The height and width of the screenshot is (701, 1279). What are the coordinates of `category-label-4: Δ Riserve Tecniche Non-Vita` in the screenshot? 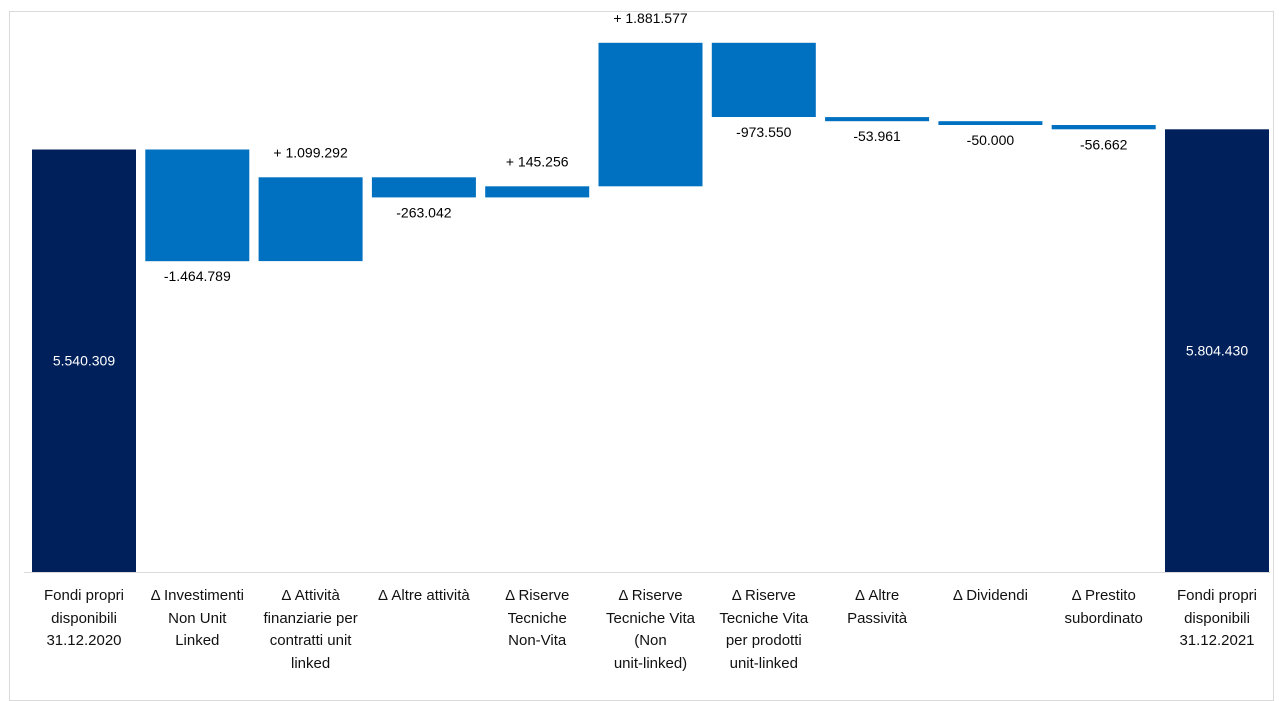 It's located at (537, 618).